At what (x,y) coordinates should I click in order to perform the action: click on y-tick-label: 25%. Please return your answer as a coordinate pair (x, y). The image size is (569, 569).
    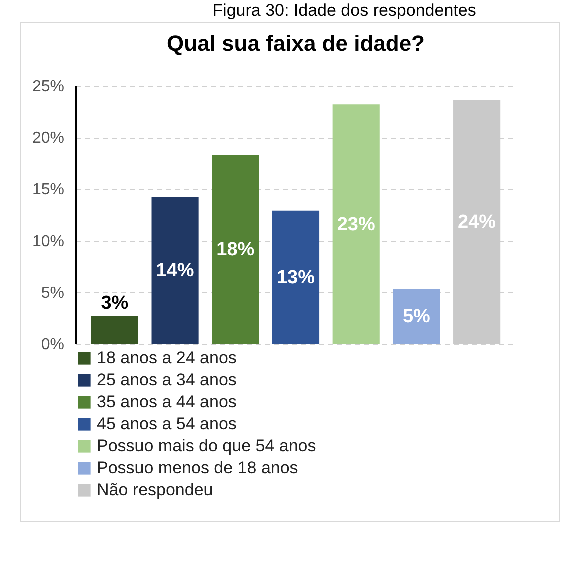
    Looking at the image, I should click on (48, 87).